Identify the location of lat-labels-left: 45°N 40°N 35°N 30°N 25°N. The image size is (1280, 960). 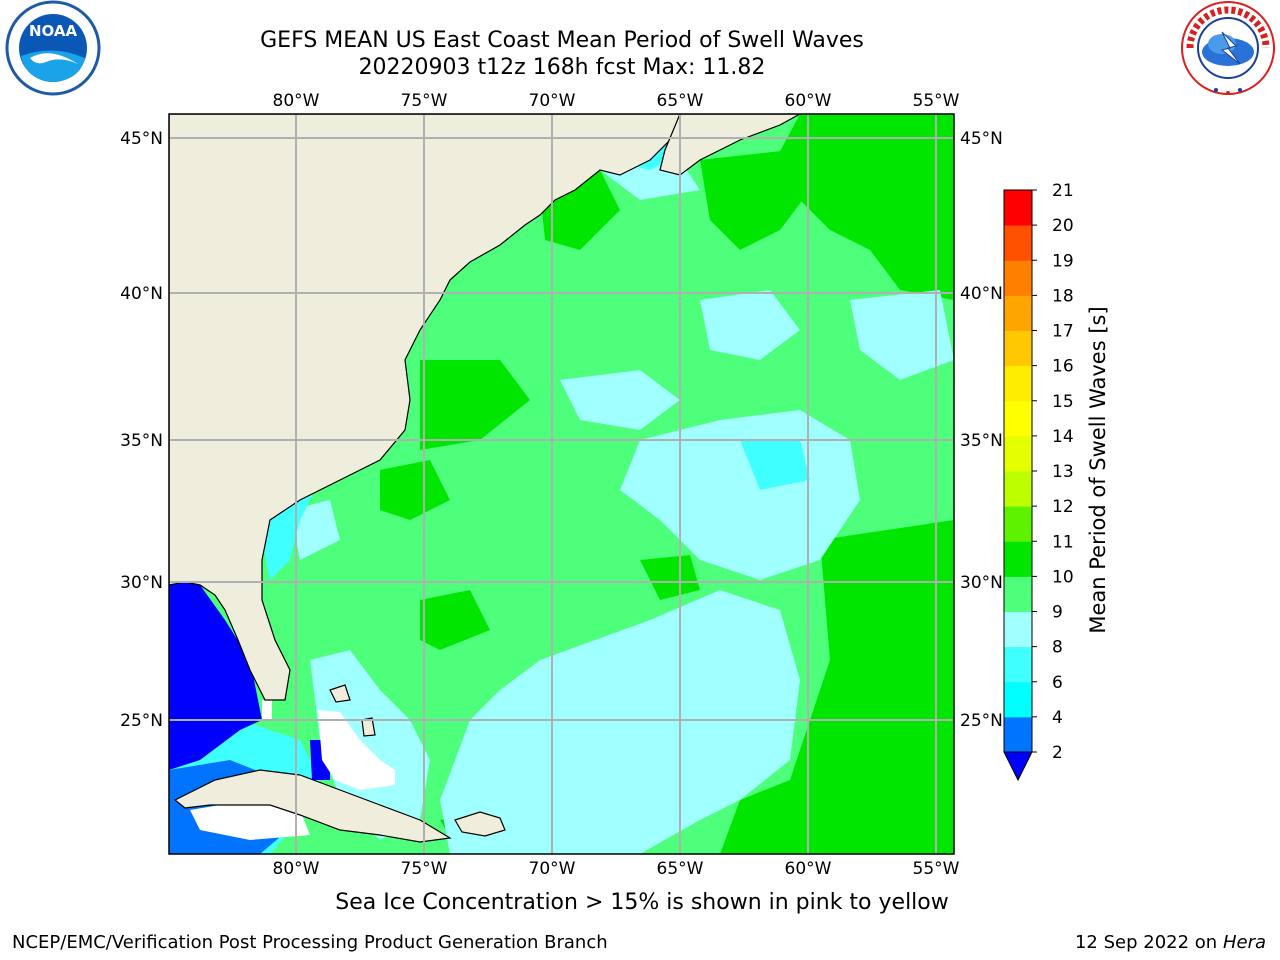
(141, 430).